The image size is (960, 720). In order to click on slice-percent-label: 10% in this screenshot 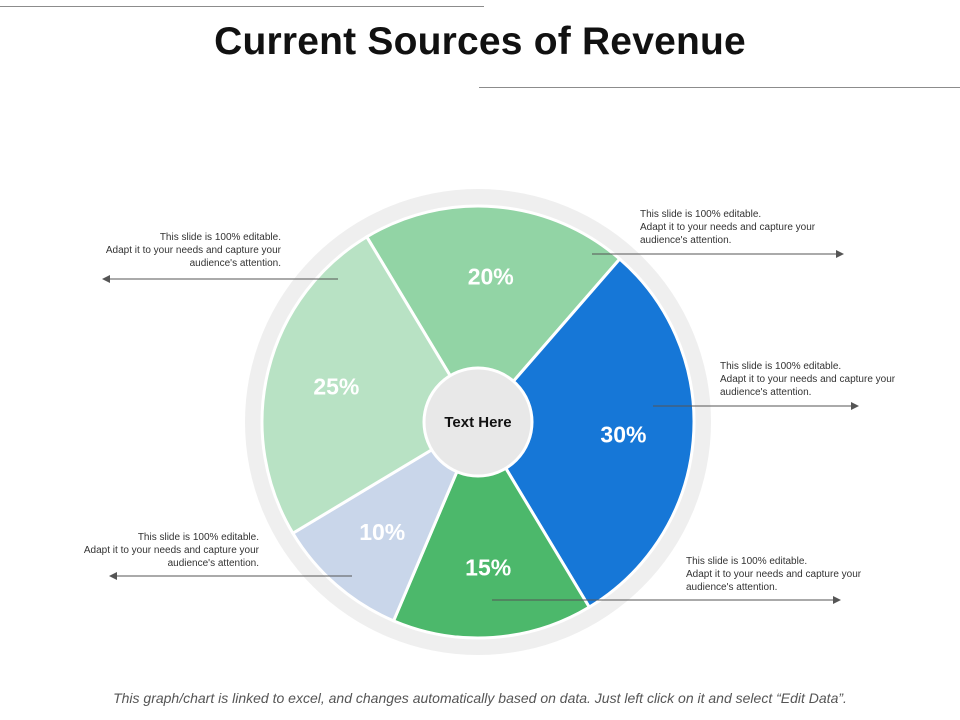, I will do `click(382, 532)`.